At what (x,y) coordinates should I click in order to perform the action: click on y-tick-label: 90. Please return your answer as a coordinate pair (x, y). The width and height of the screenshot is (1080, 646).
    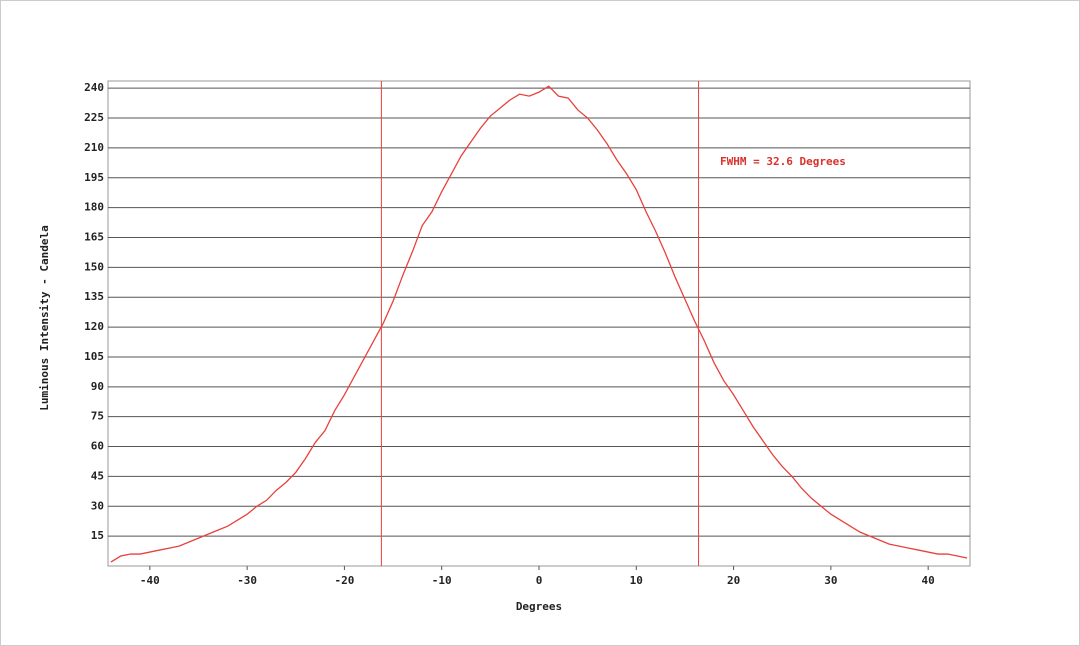
    Looking at the image, I should click on (97, 386).